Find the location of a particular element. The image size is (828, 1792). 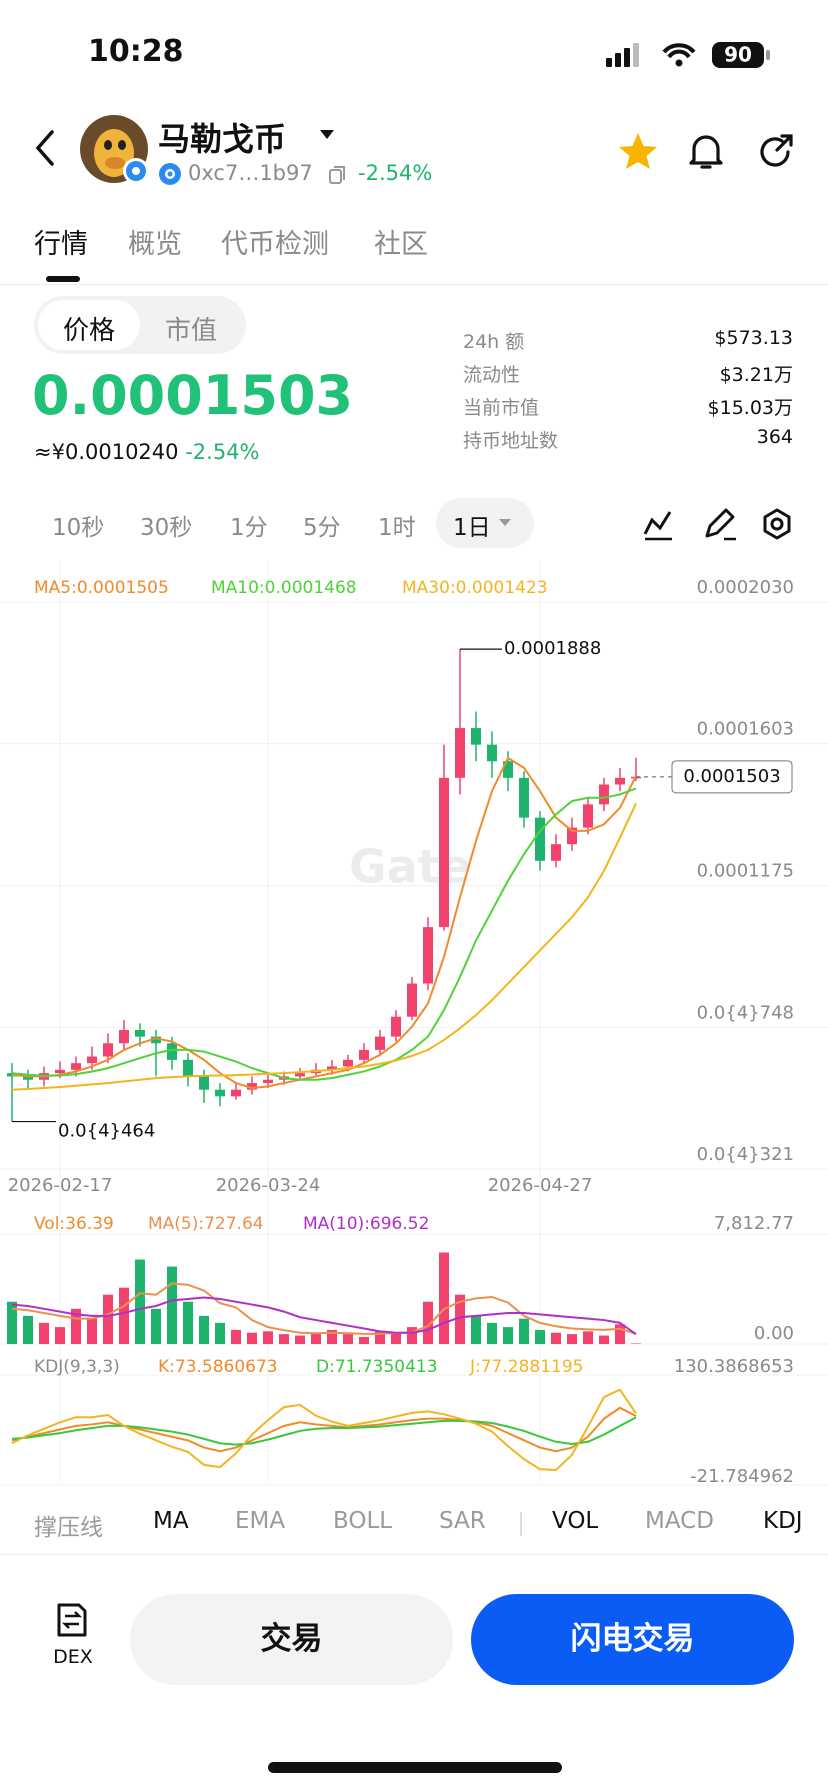

token-avatar is located at coordinates (114, 149).